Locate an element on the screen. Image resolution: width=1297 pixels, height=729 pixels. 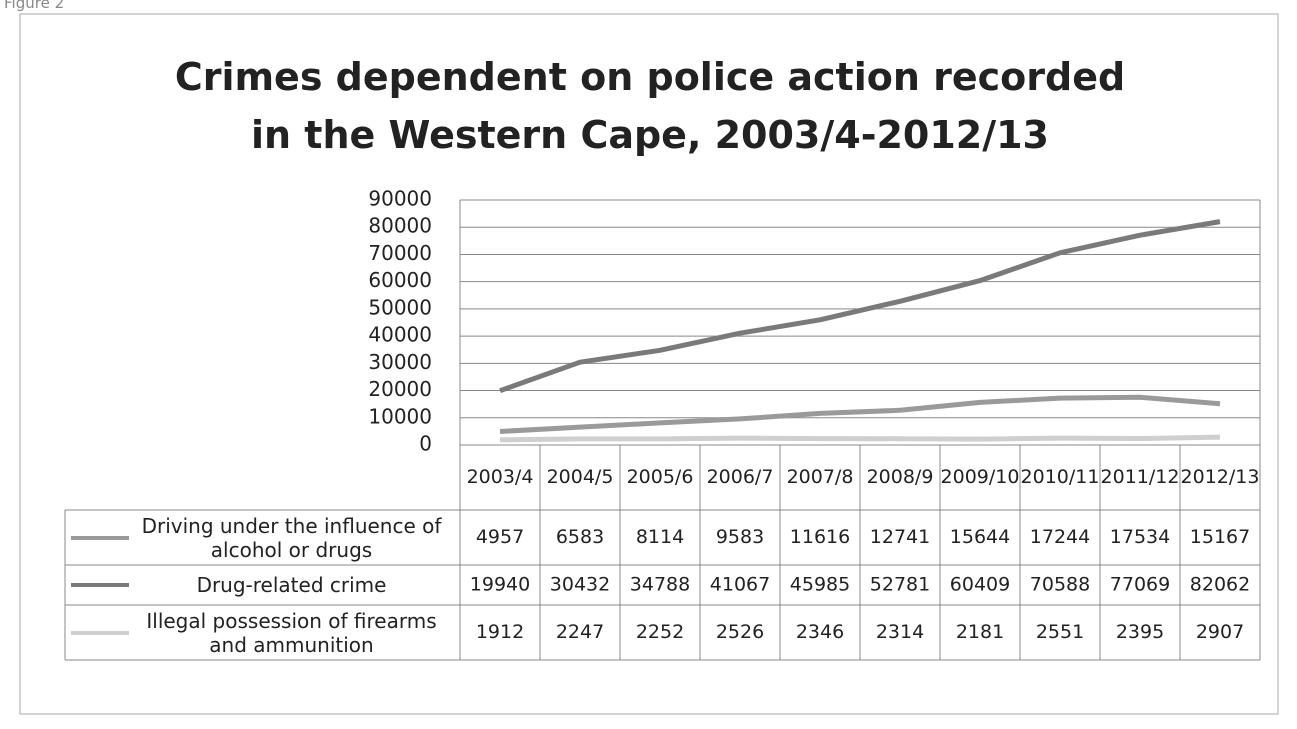
table-value: 2526 is located at coordinates (740, 632).